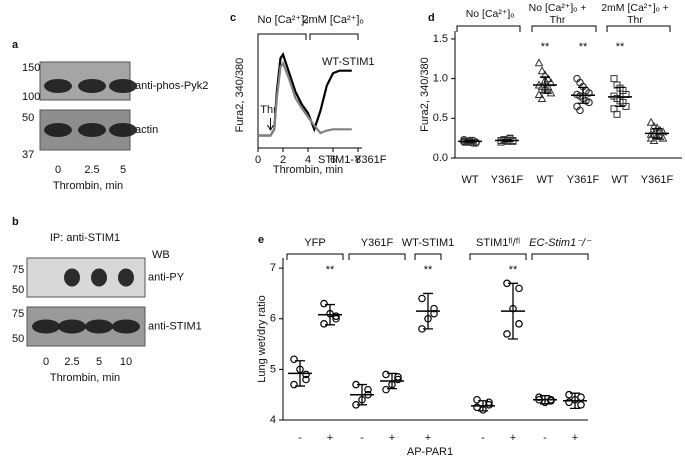  What do you see at coordinates (498, 243) in the screenshot?
I see `group-label: STIM1ᶠˡ/ᶠˡ` at bounding box center [498, 243].